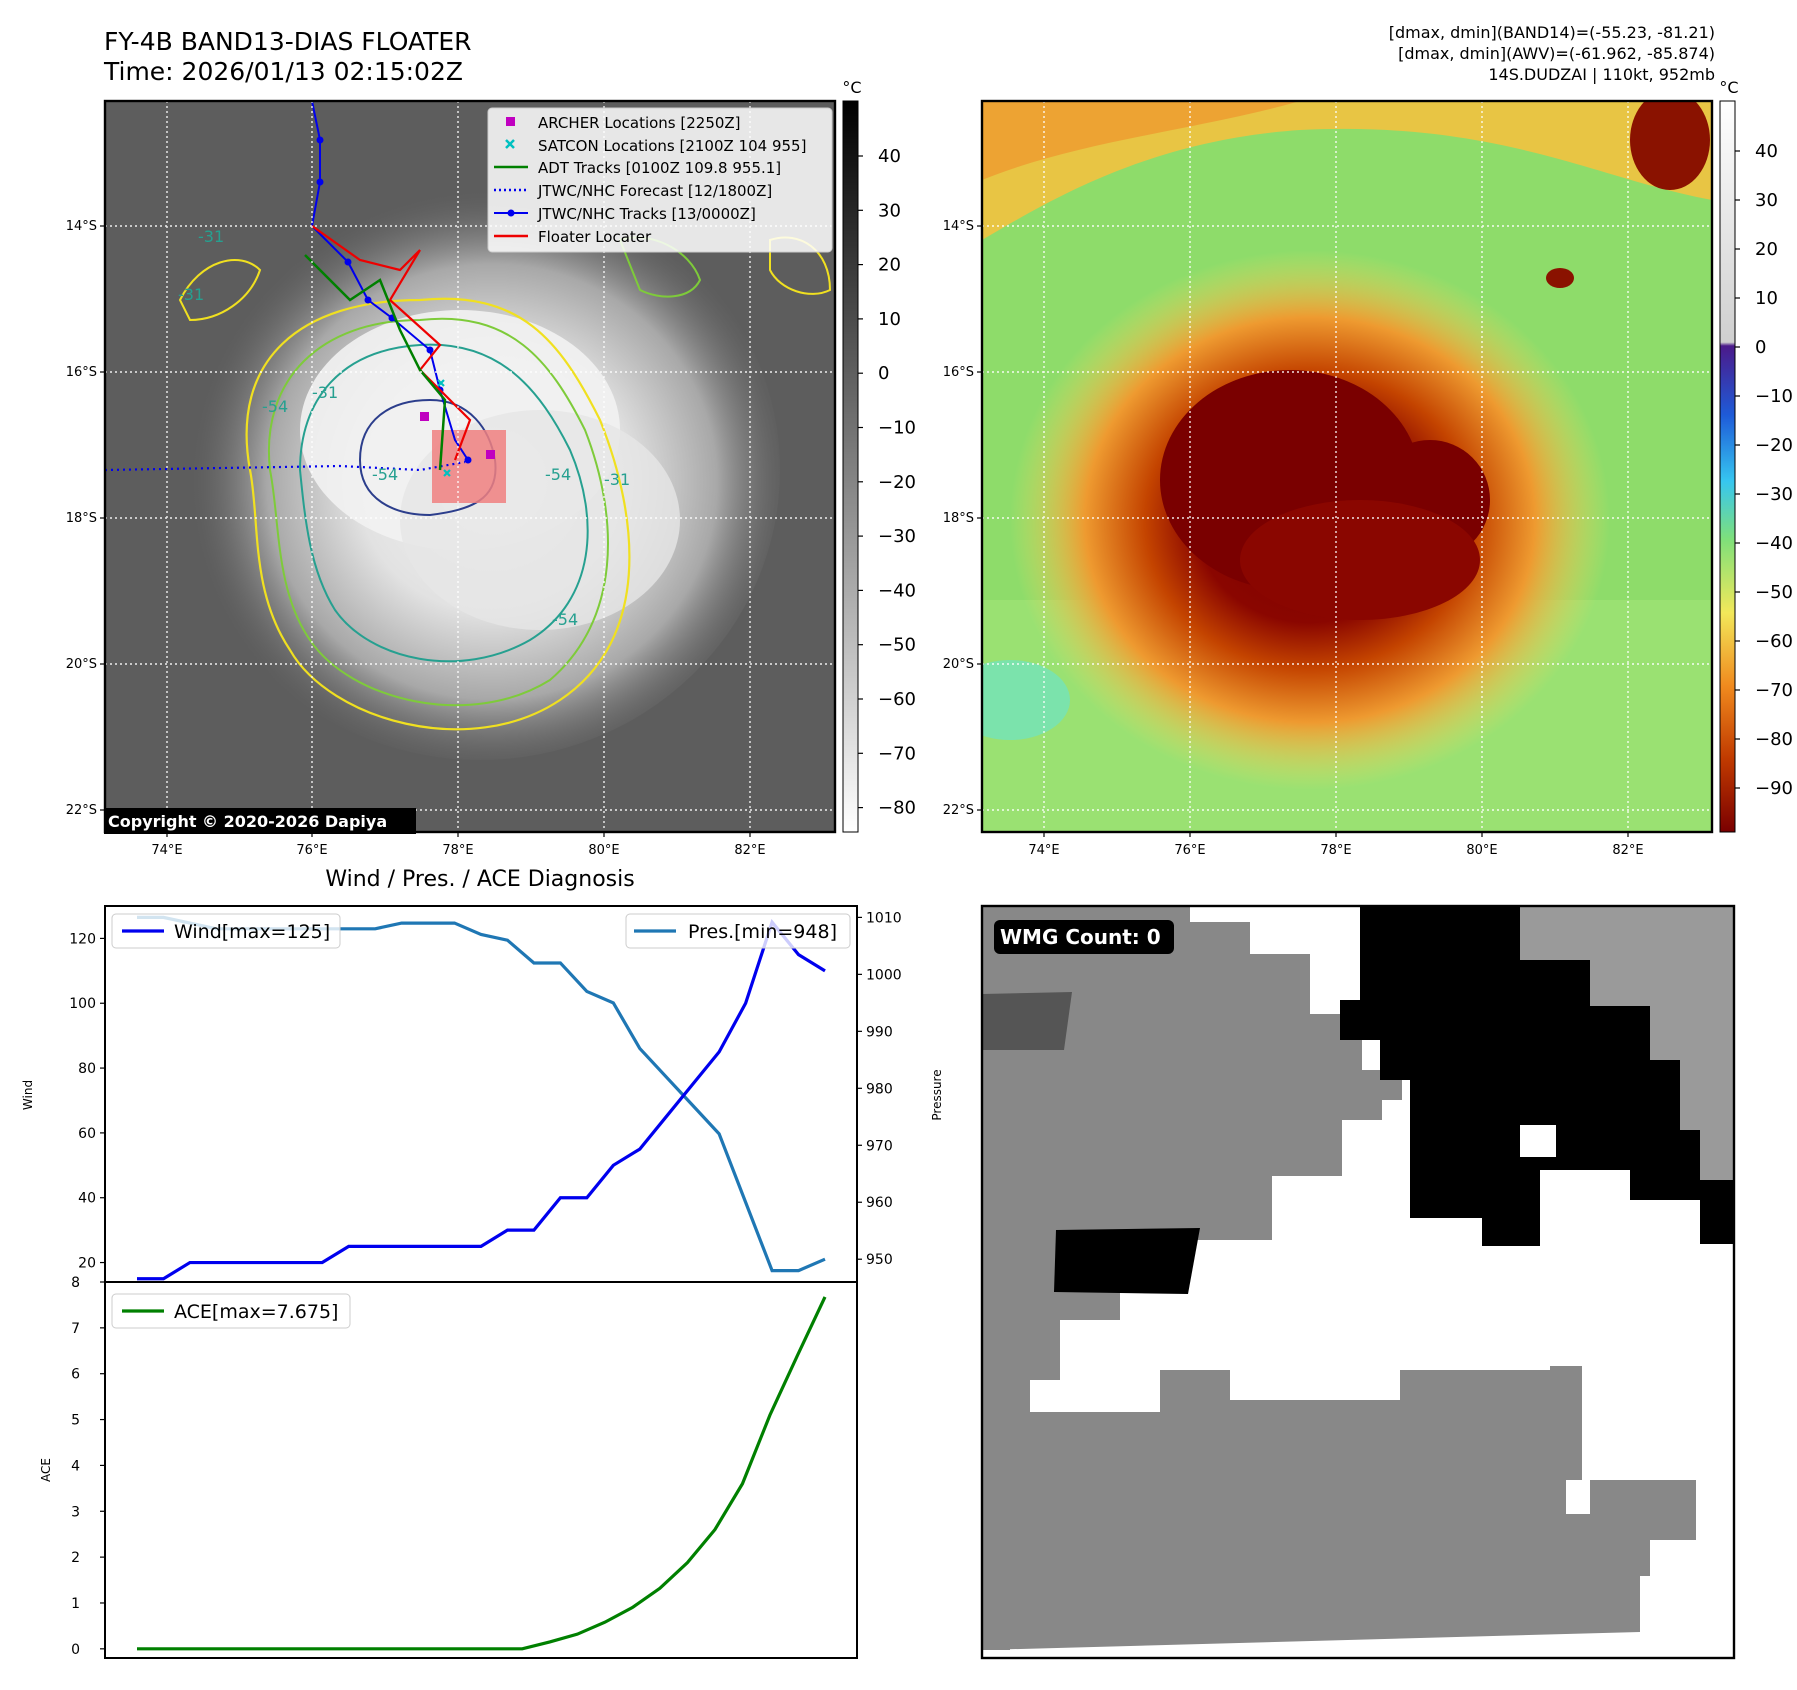  What do you see at coordinates (884, 975) in the screenshot?
I see `pressure-tick-label: 1000` at bounding box center [884, 975].